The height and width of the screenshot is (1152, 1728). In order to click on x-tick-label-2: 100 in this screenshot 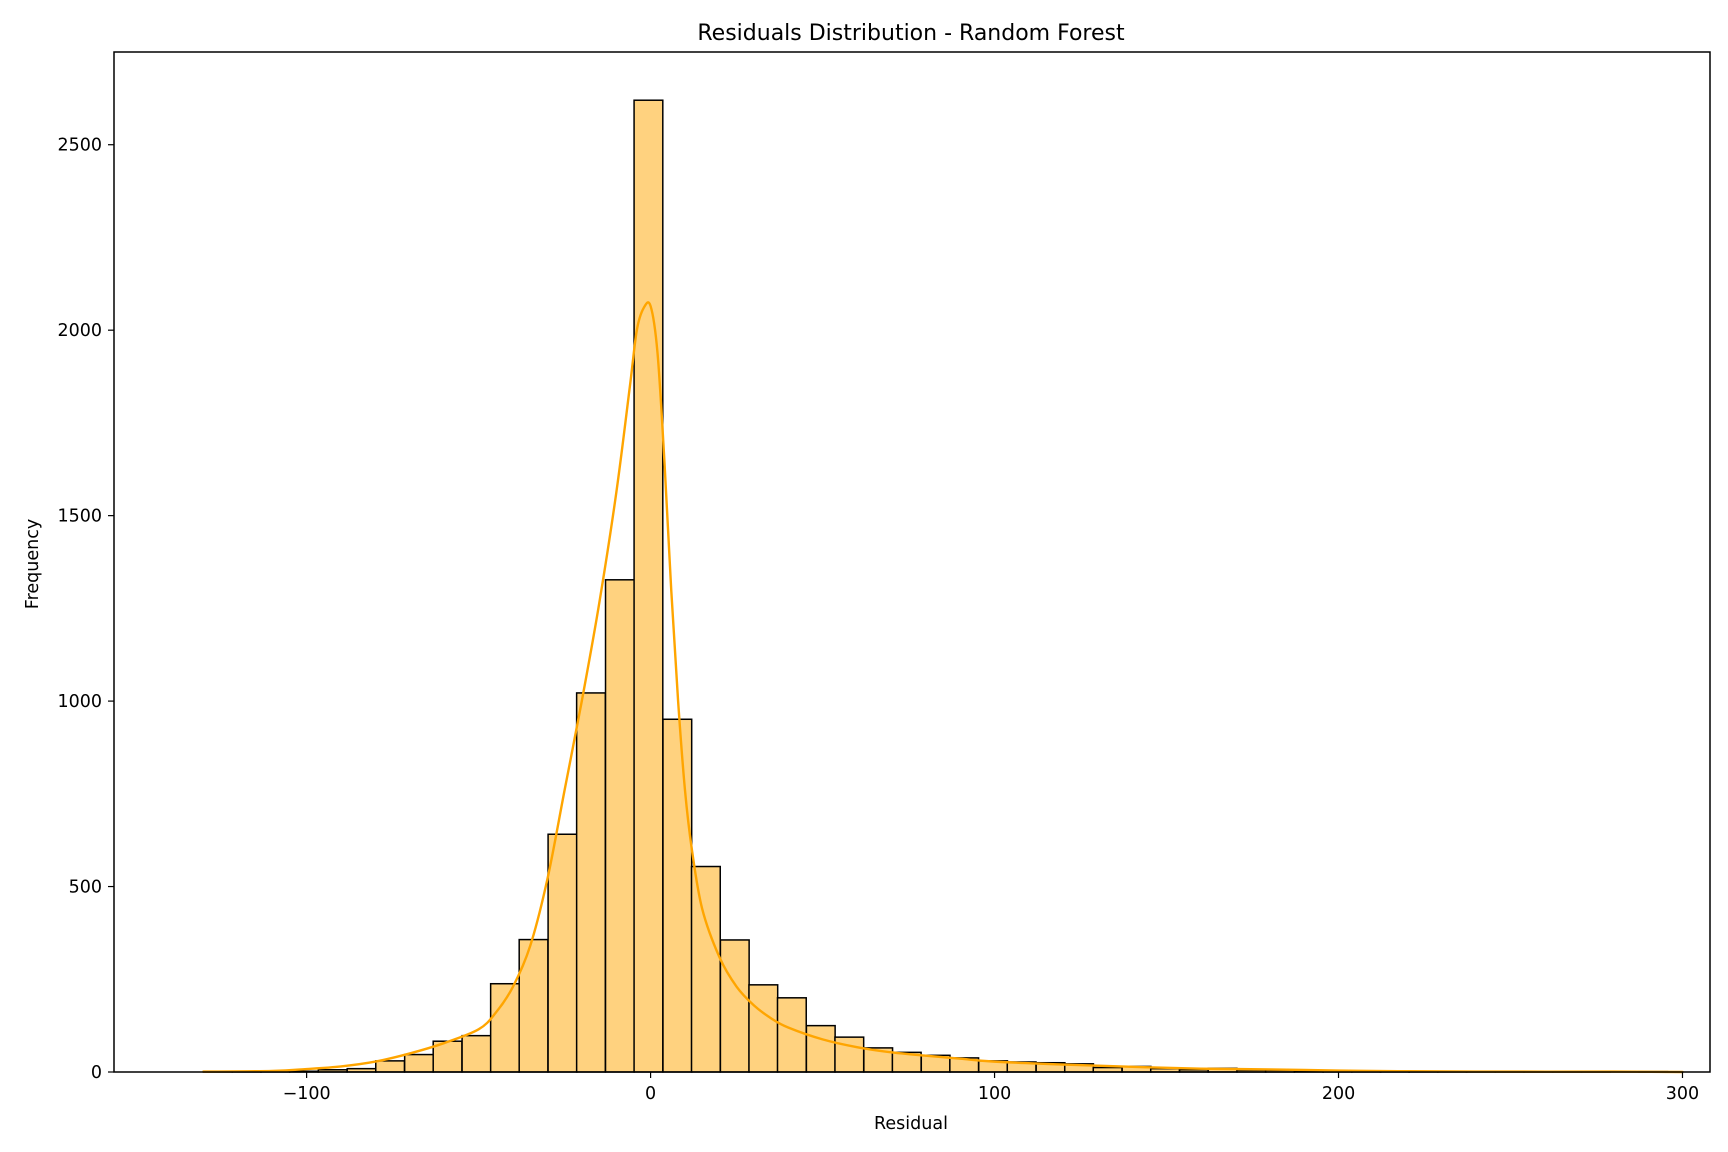, I will do `click(994, 1094)`.